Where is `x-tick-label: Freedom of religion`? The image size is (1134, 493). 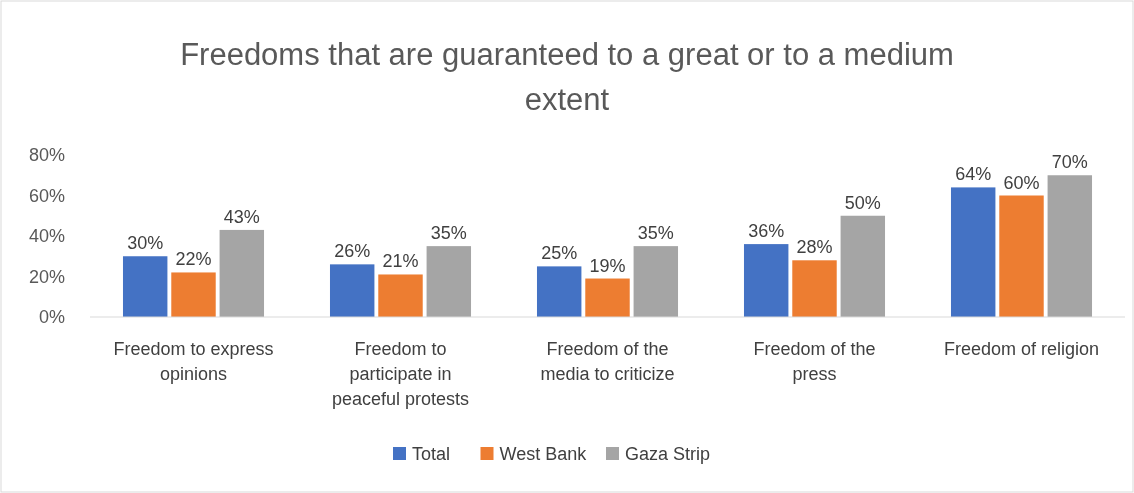 x-tick-label: Freedom of religion is located at coordinates (1021, 349).